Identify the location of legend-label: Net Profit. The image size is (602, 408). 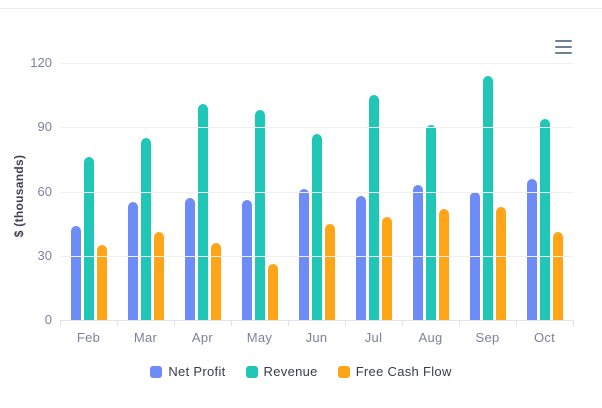
(197, 371).